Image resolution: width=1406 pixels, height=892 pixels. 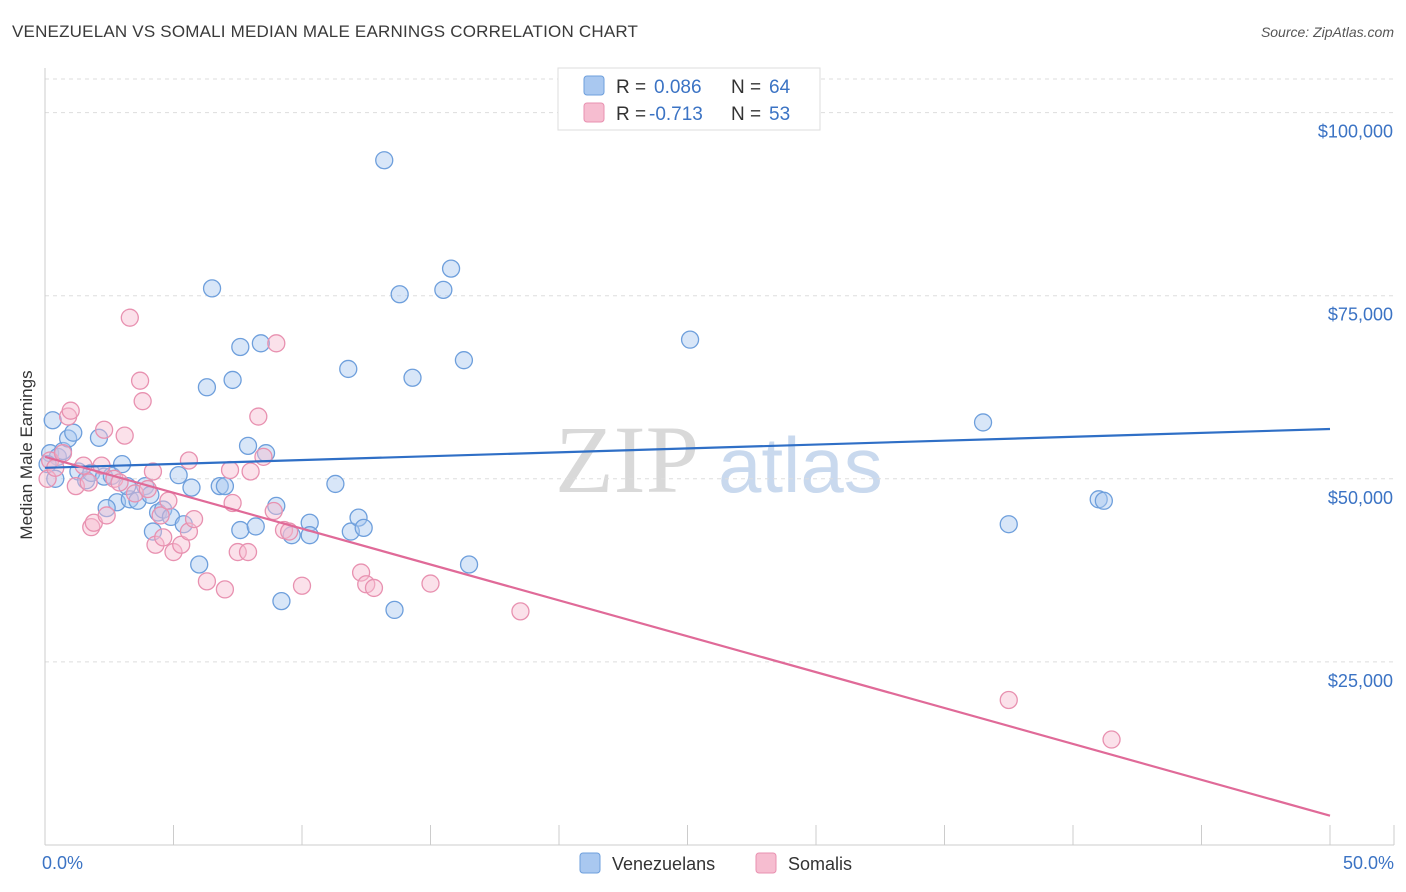 What do you see at coordinates (1355, 406) in the screenshot?
I see `y-tick-labels: $25,000 $50,000 $75,000 $100,000` at bounding box center [1355, 406].